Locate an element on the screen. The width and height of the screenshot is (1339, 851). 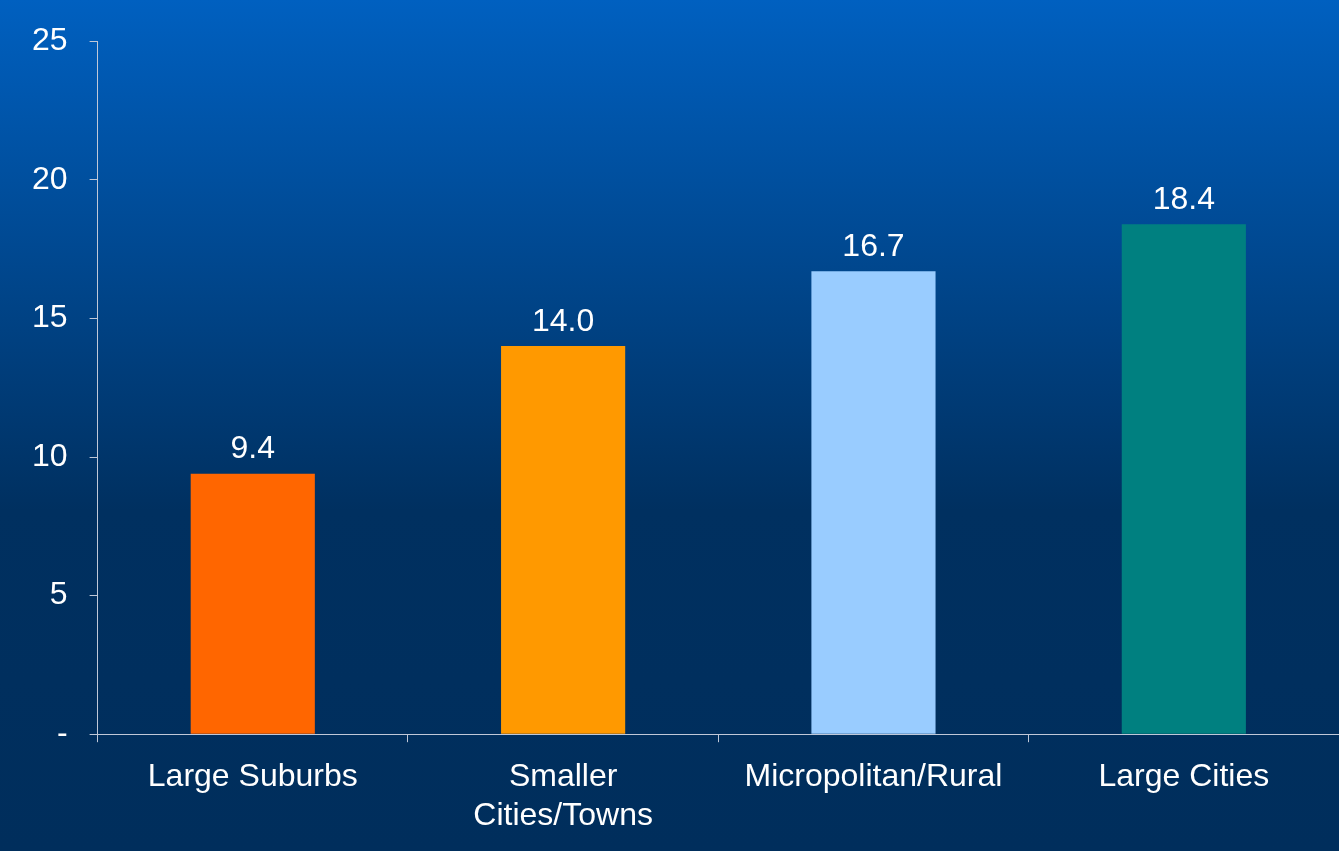
data-label: 14.0 is located at coordinates (563, 319).